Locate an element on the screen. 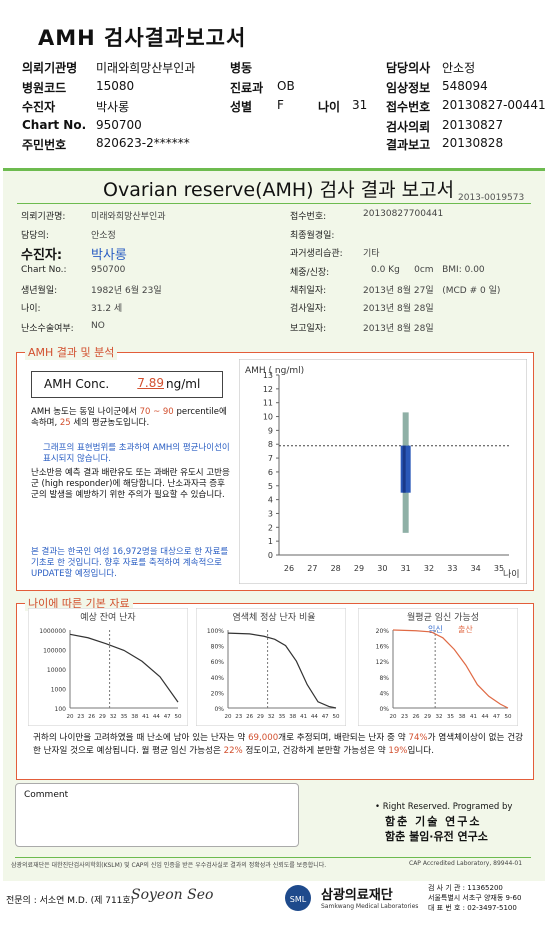  amh-section-title: AMH 결과 및 분석 is located at coordinates (71, 352).